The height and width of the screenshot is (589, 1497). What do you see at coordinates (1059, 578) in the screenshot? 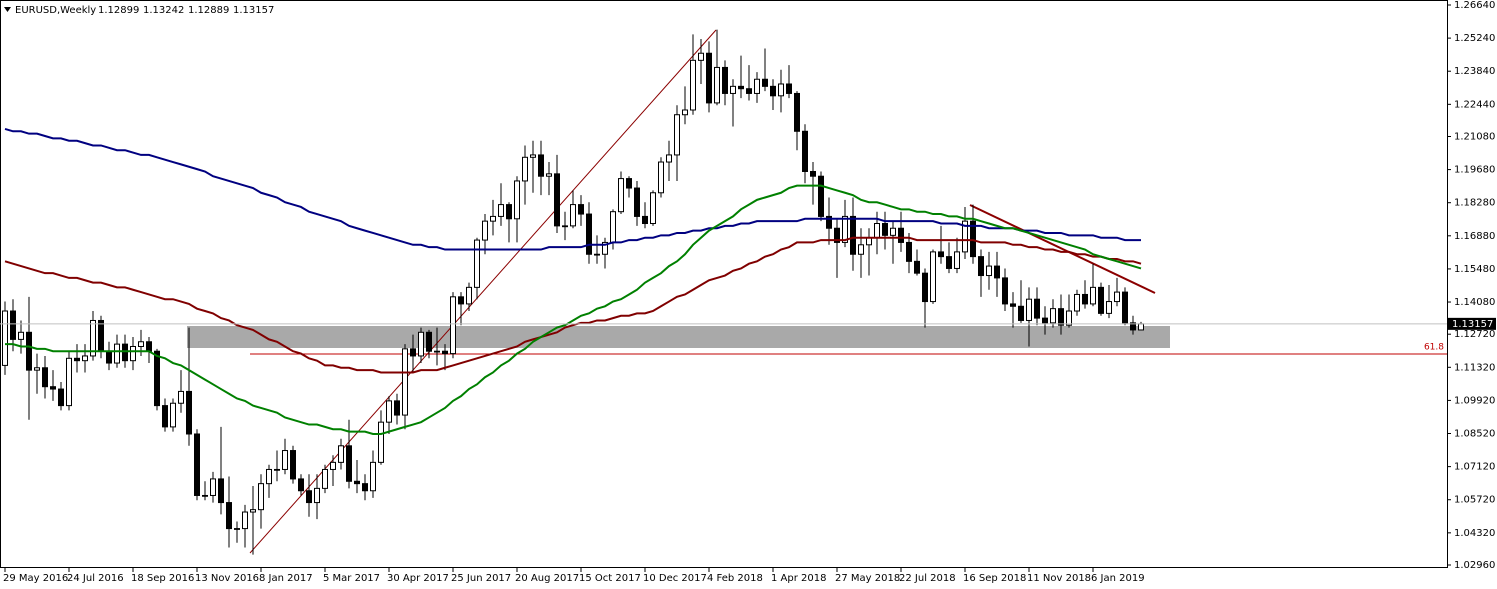
I see `x-tick-label: 11 Nov 2018` at bounding box center [1059, 578].